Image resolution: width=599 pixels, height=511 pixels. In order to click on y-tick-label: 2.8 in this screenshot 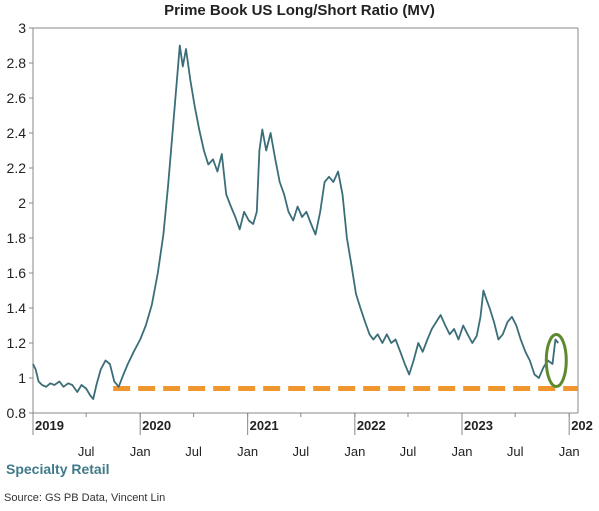, I will do `click(17, 63)`.